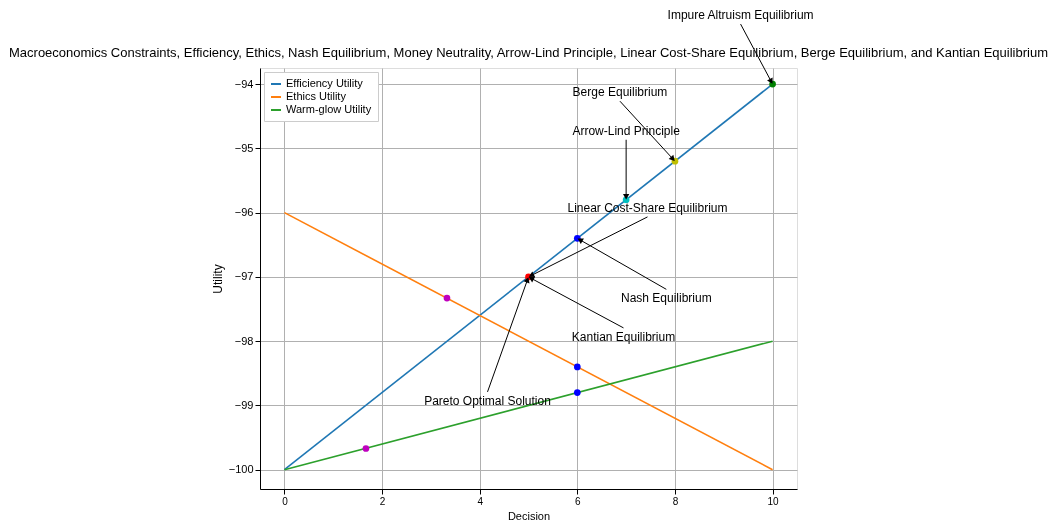 The image size is (1053, 528). I want to click on x-tick-label: 0, so click(285, 501).